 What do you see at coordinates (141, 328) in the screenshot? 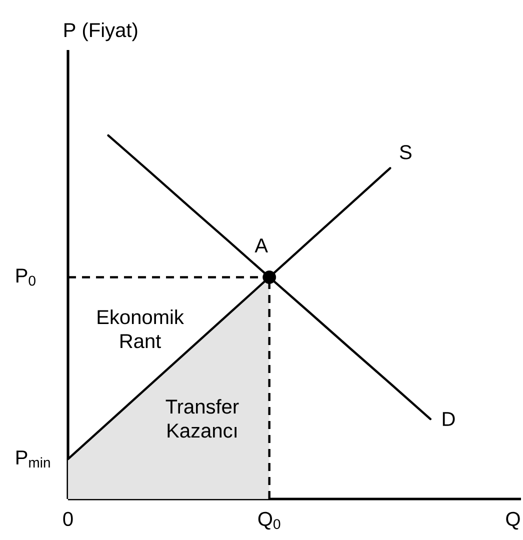
I see `annotation: Ekonomik Rant` at bounding box center [141, 328].